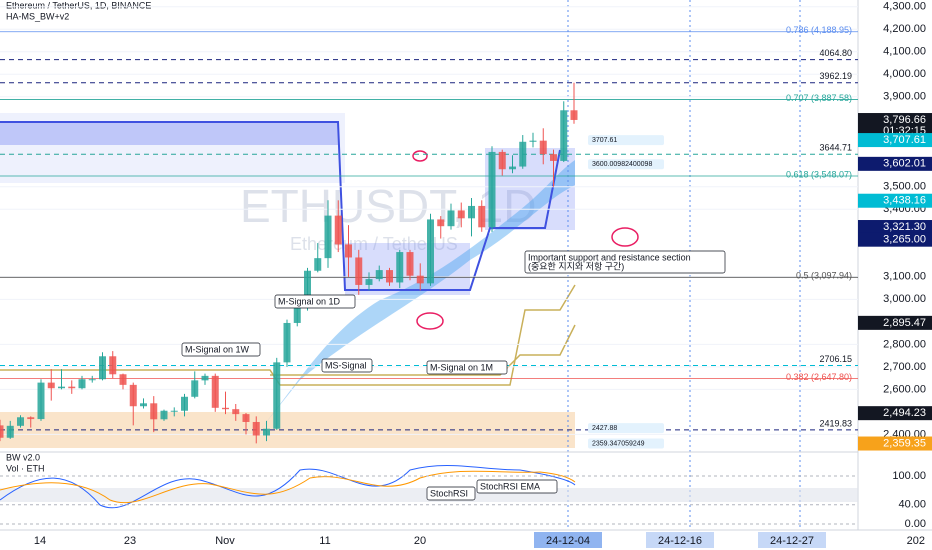  Describe the element at coordinates (835, 423) in the screenshot. I see `level-label: 2419.83` at that location.